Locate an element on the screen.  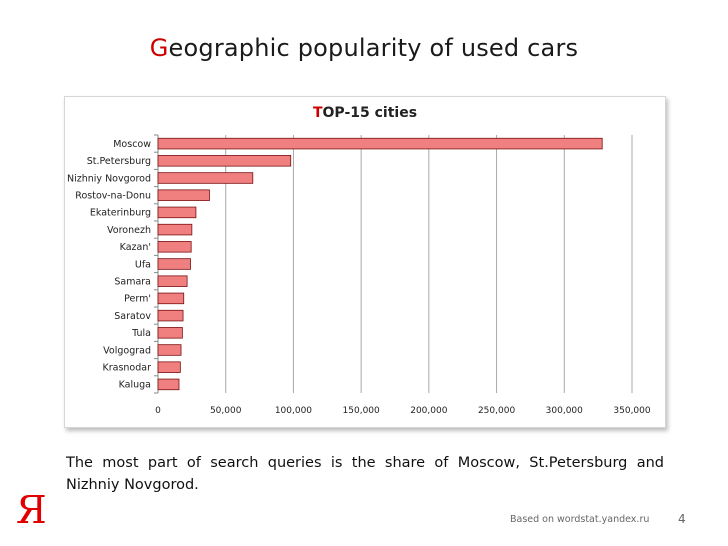
category-label: Perm' is located at coordinates (137, 299).